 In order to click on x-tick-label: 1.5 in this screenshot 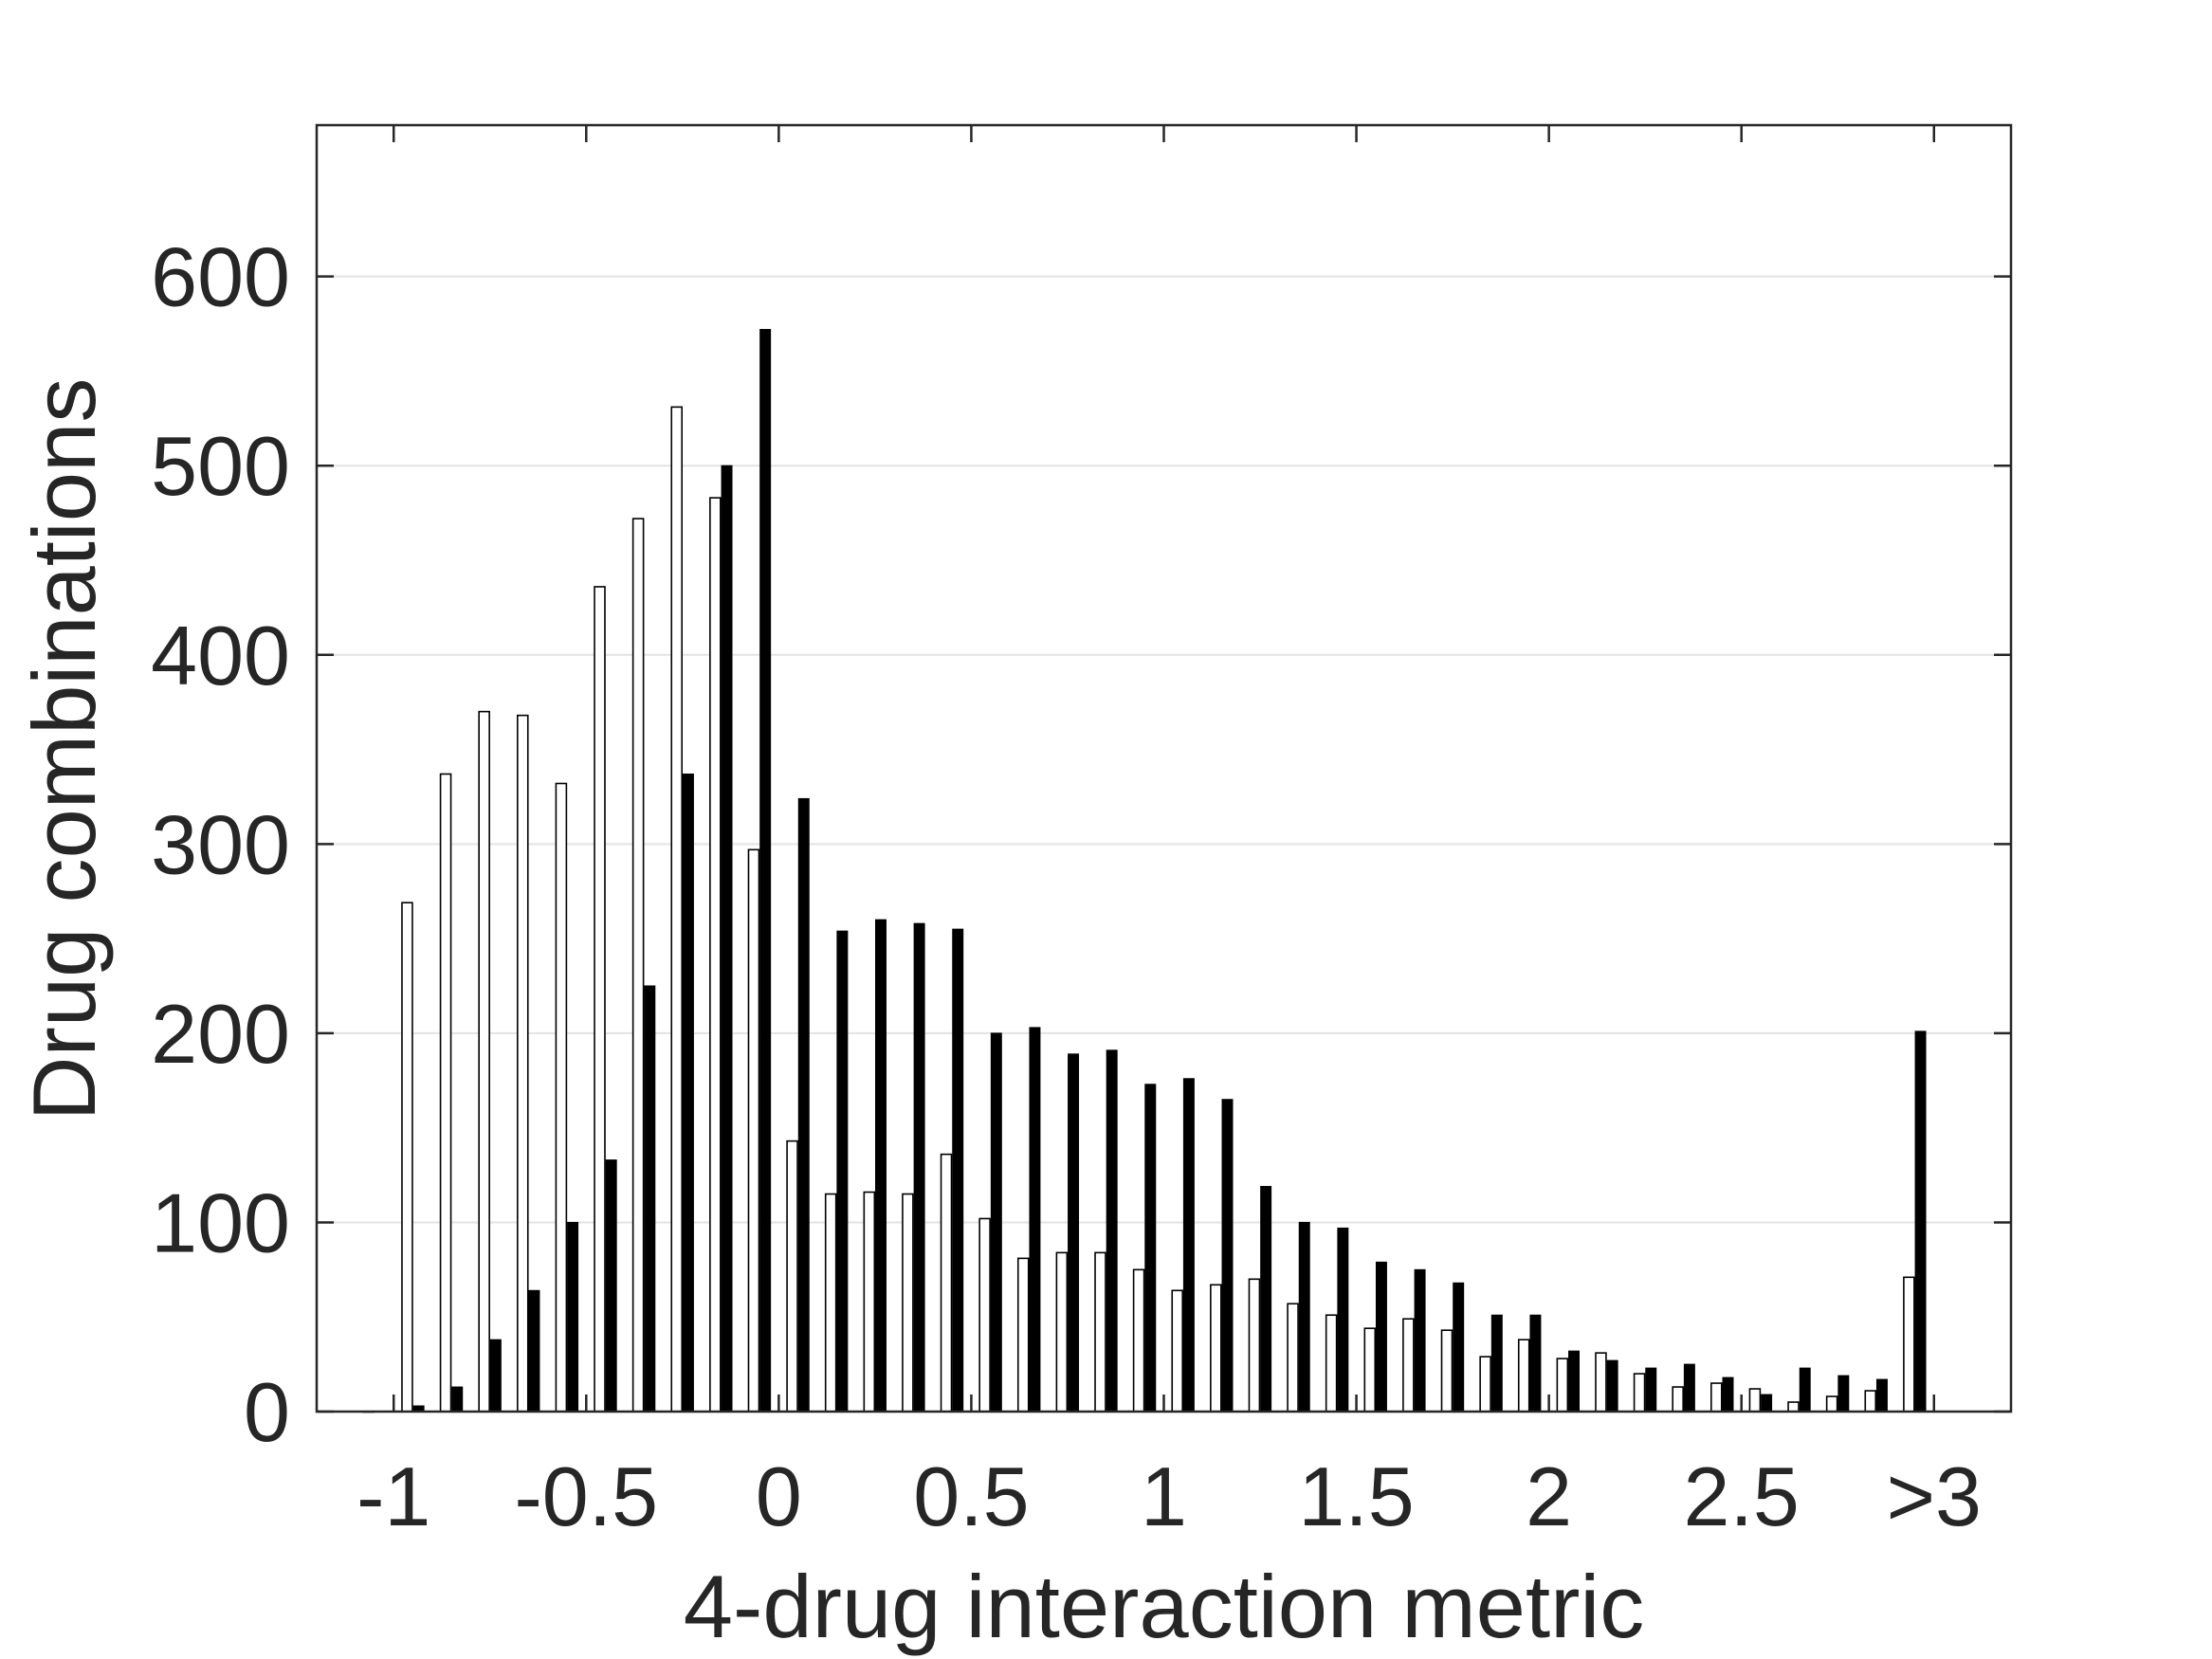, I will do `click(1356, 1496)`.